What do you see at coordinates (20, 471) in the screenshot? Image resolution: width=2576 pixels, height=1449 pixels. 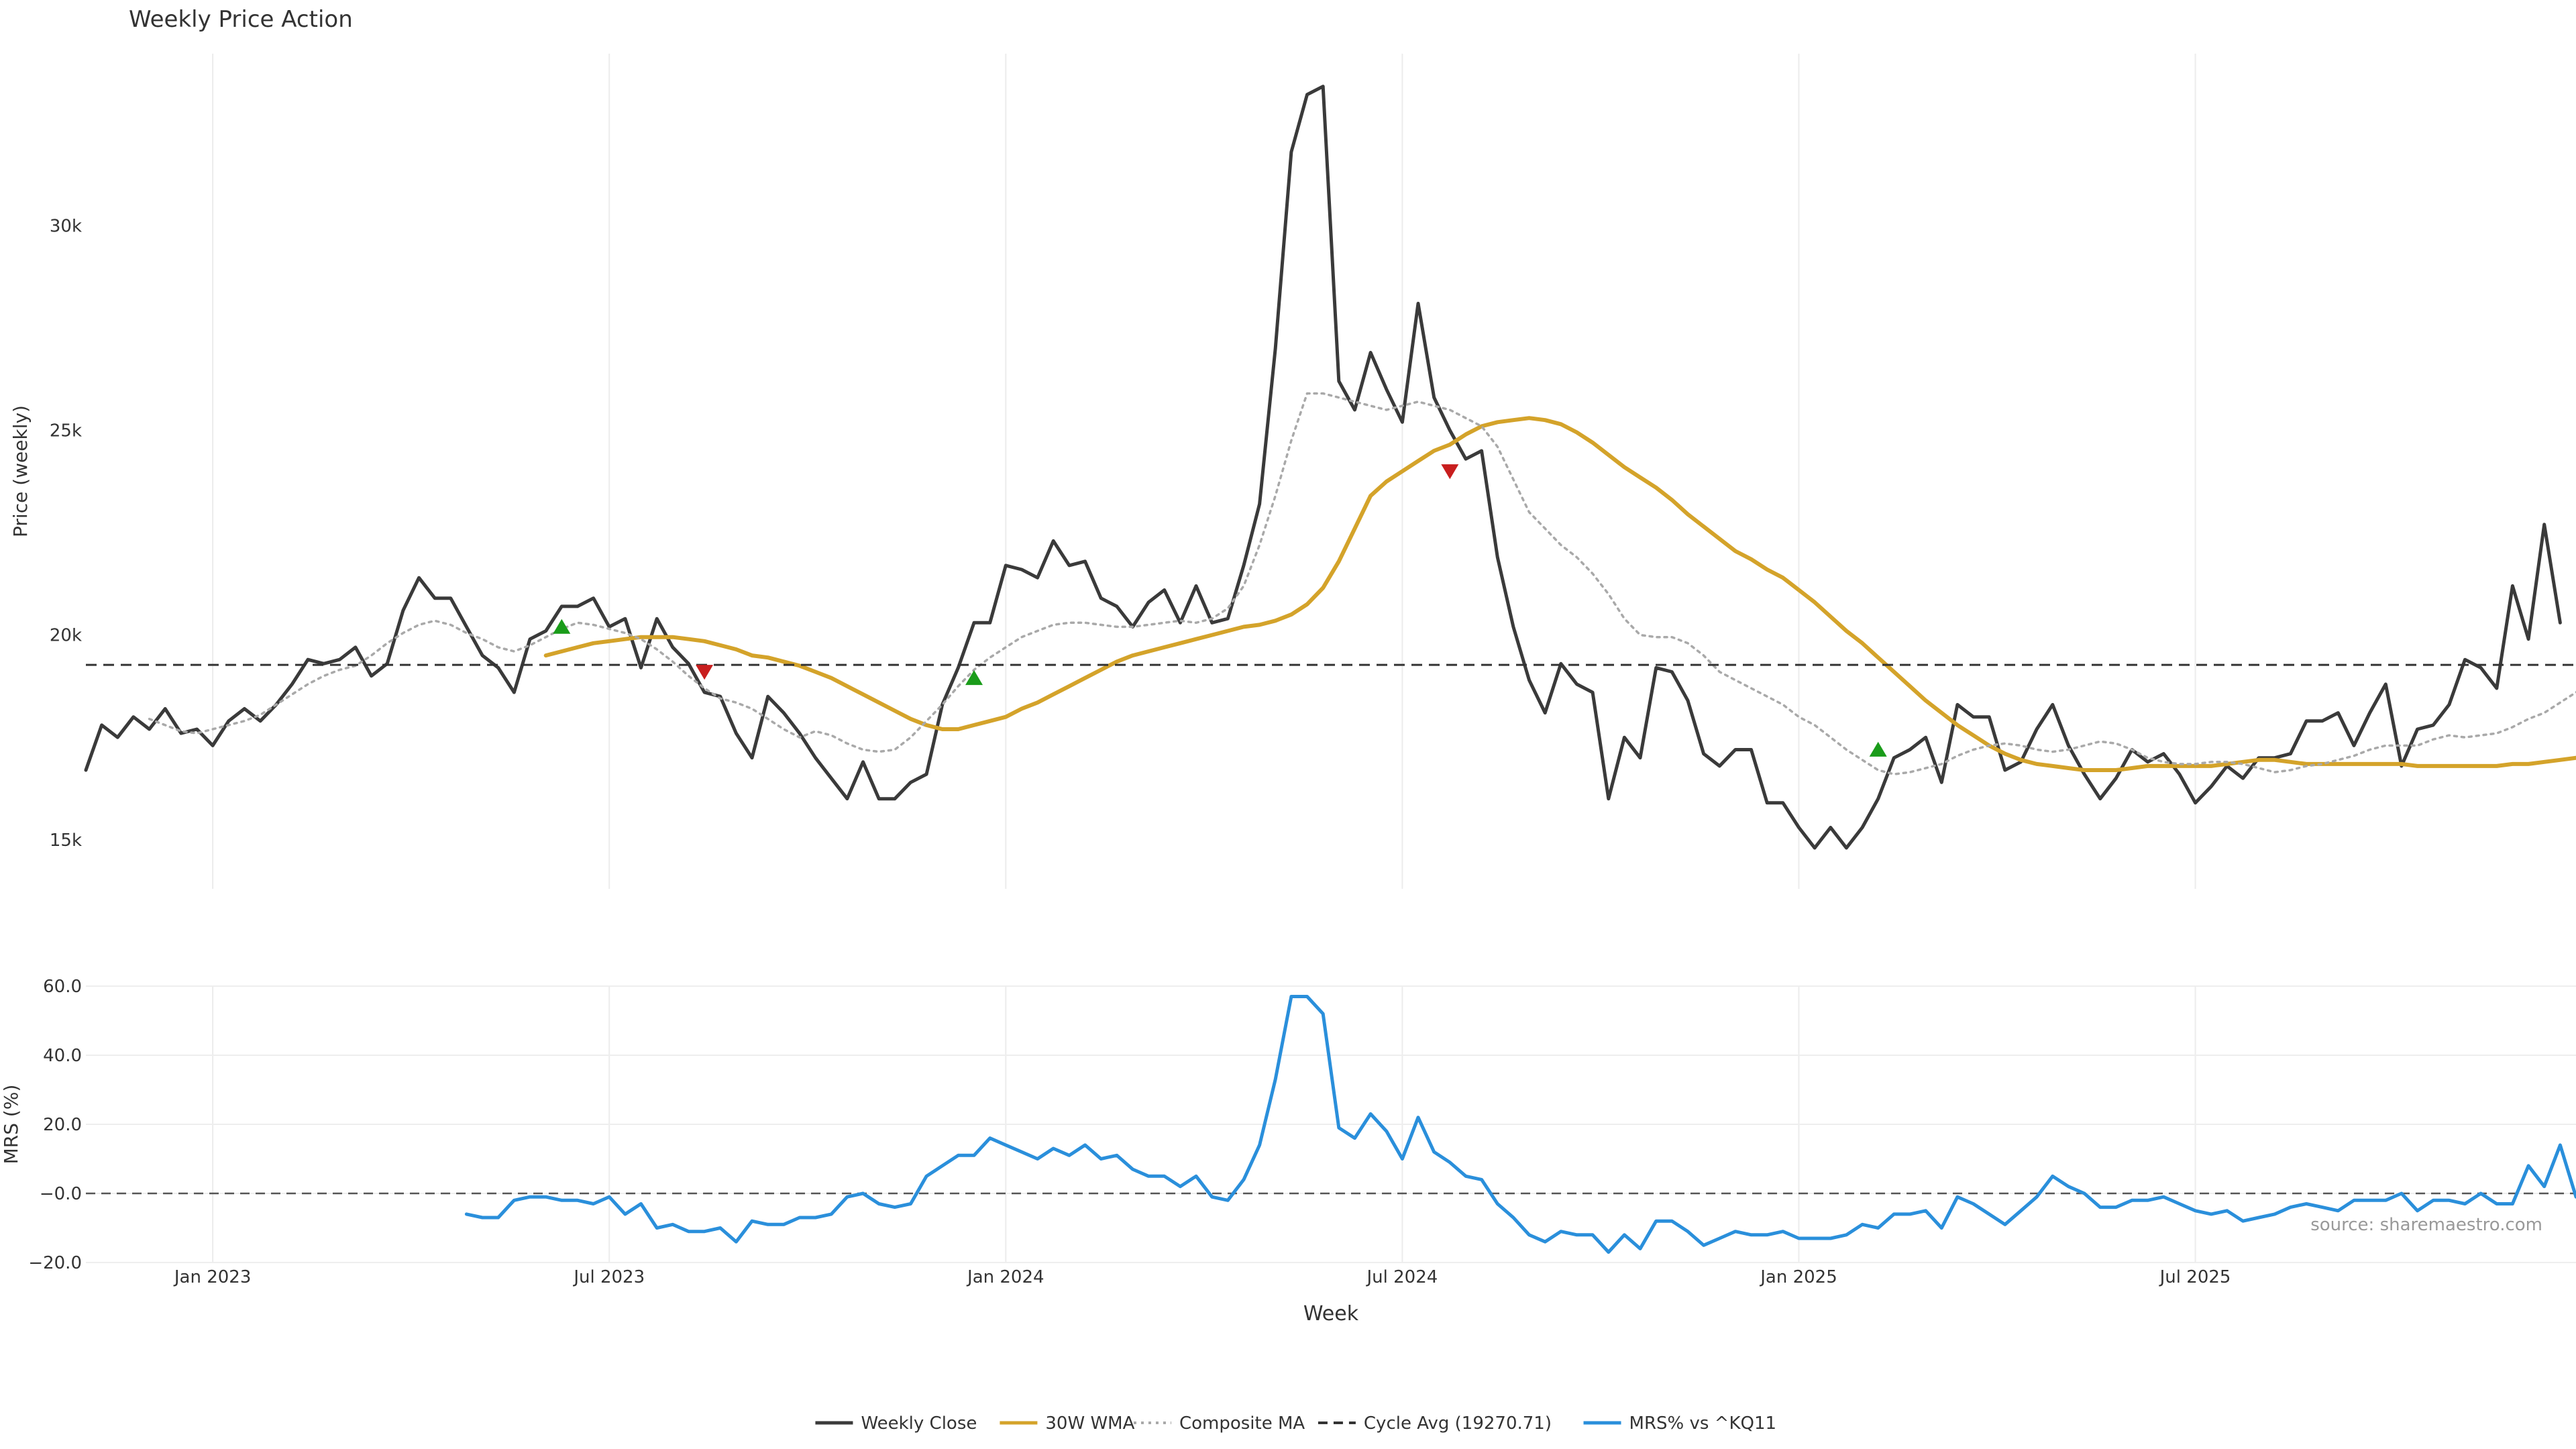 I see `price-y-axis-label: Price (weekly)` at bounding box center [20, 471].